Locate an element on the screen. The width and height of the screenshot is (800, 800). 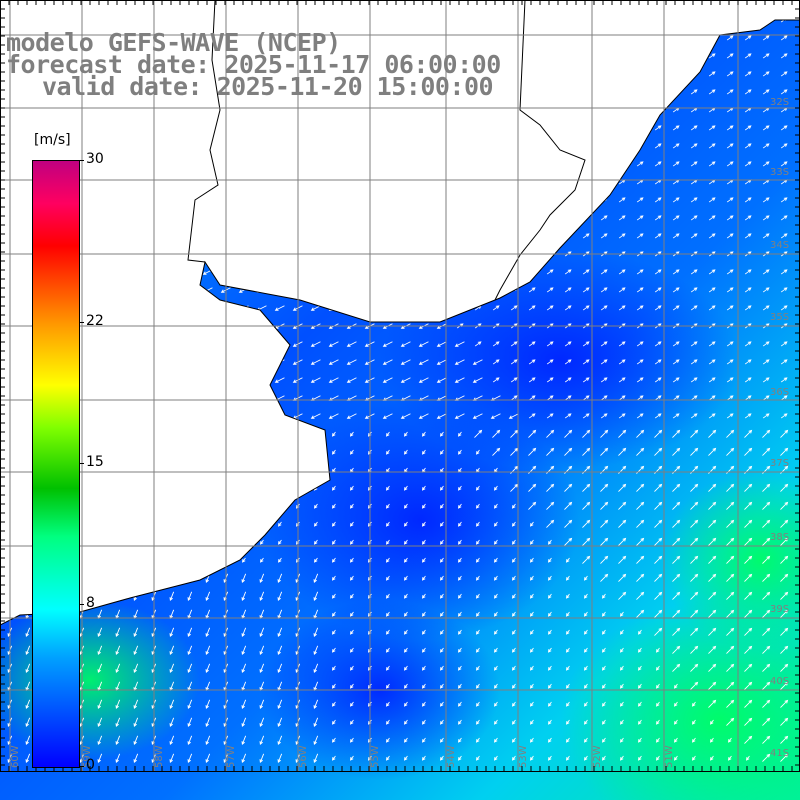
latitude-label: 36S is located at coordinates (779, 392).